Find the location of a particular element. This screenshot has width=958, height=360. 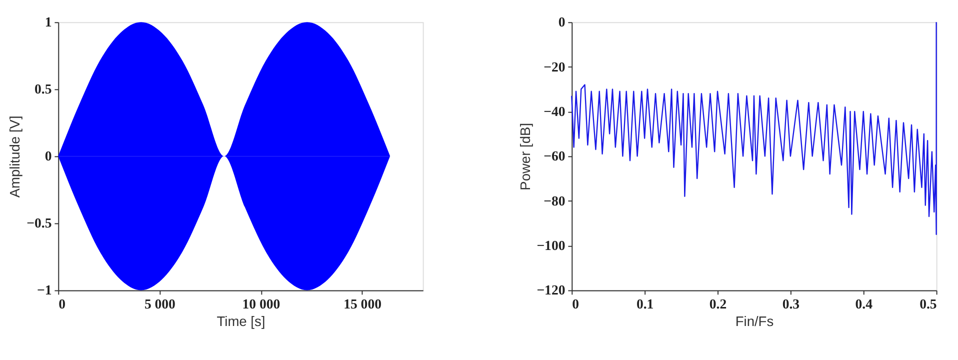

x-tick-label: 0.5 is located at coordinates (928, 304).